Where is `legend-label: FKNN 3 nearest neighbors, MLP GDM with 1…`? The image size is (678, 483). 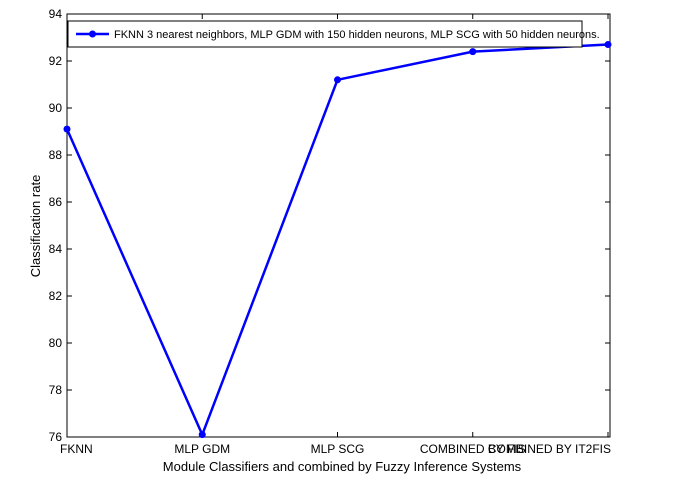 legend-label: FKNN 3 nearest neighbors, MLP GDM with 1… is located at coordinates (357, 35).